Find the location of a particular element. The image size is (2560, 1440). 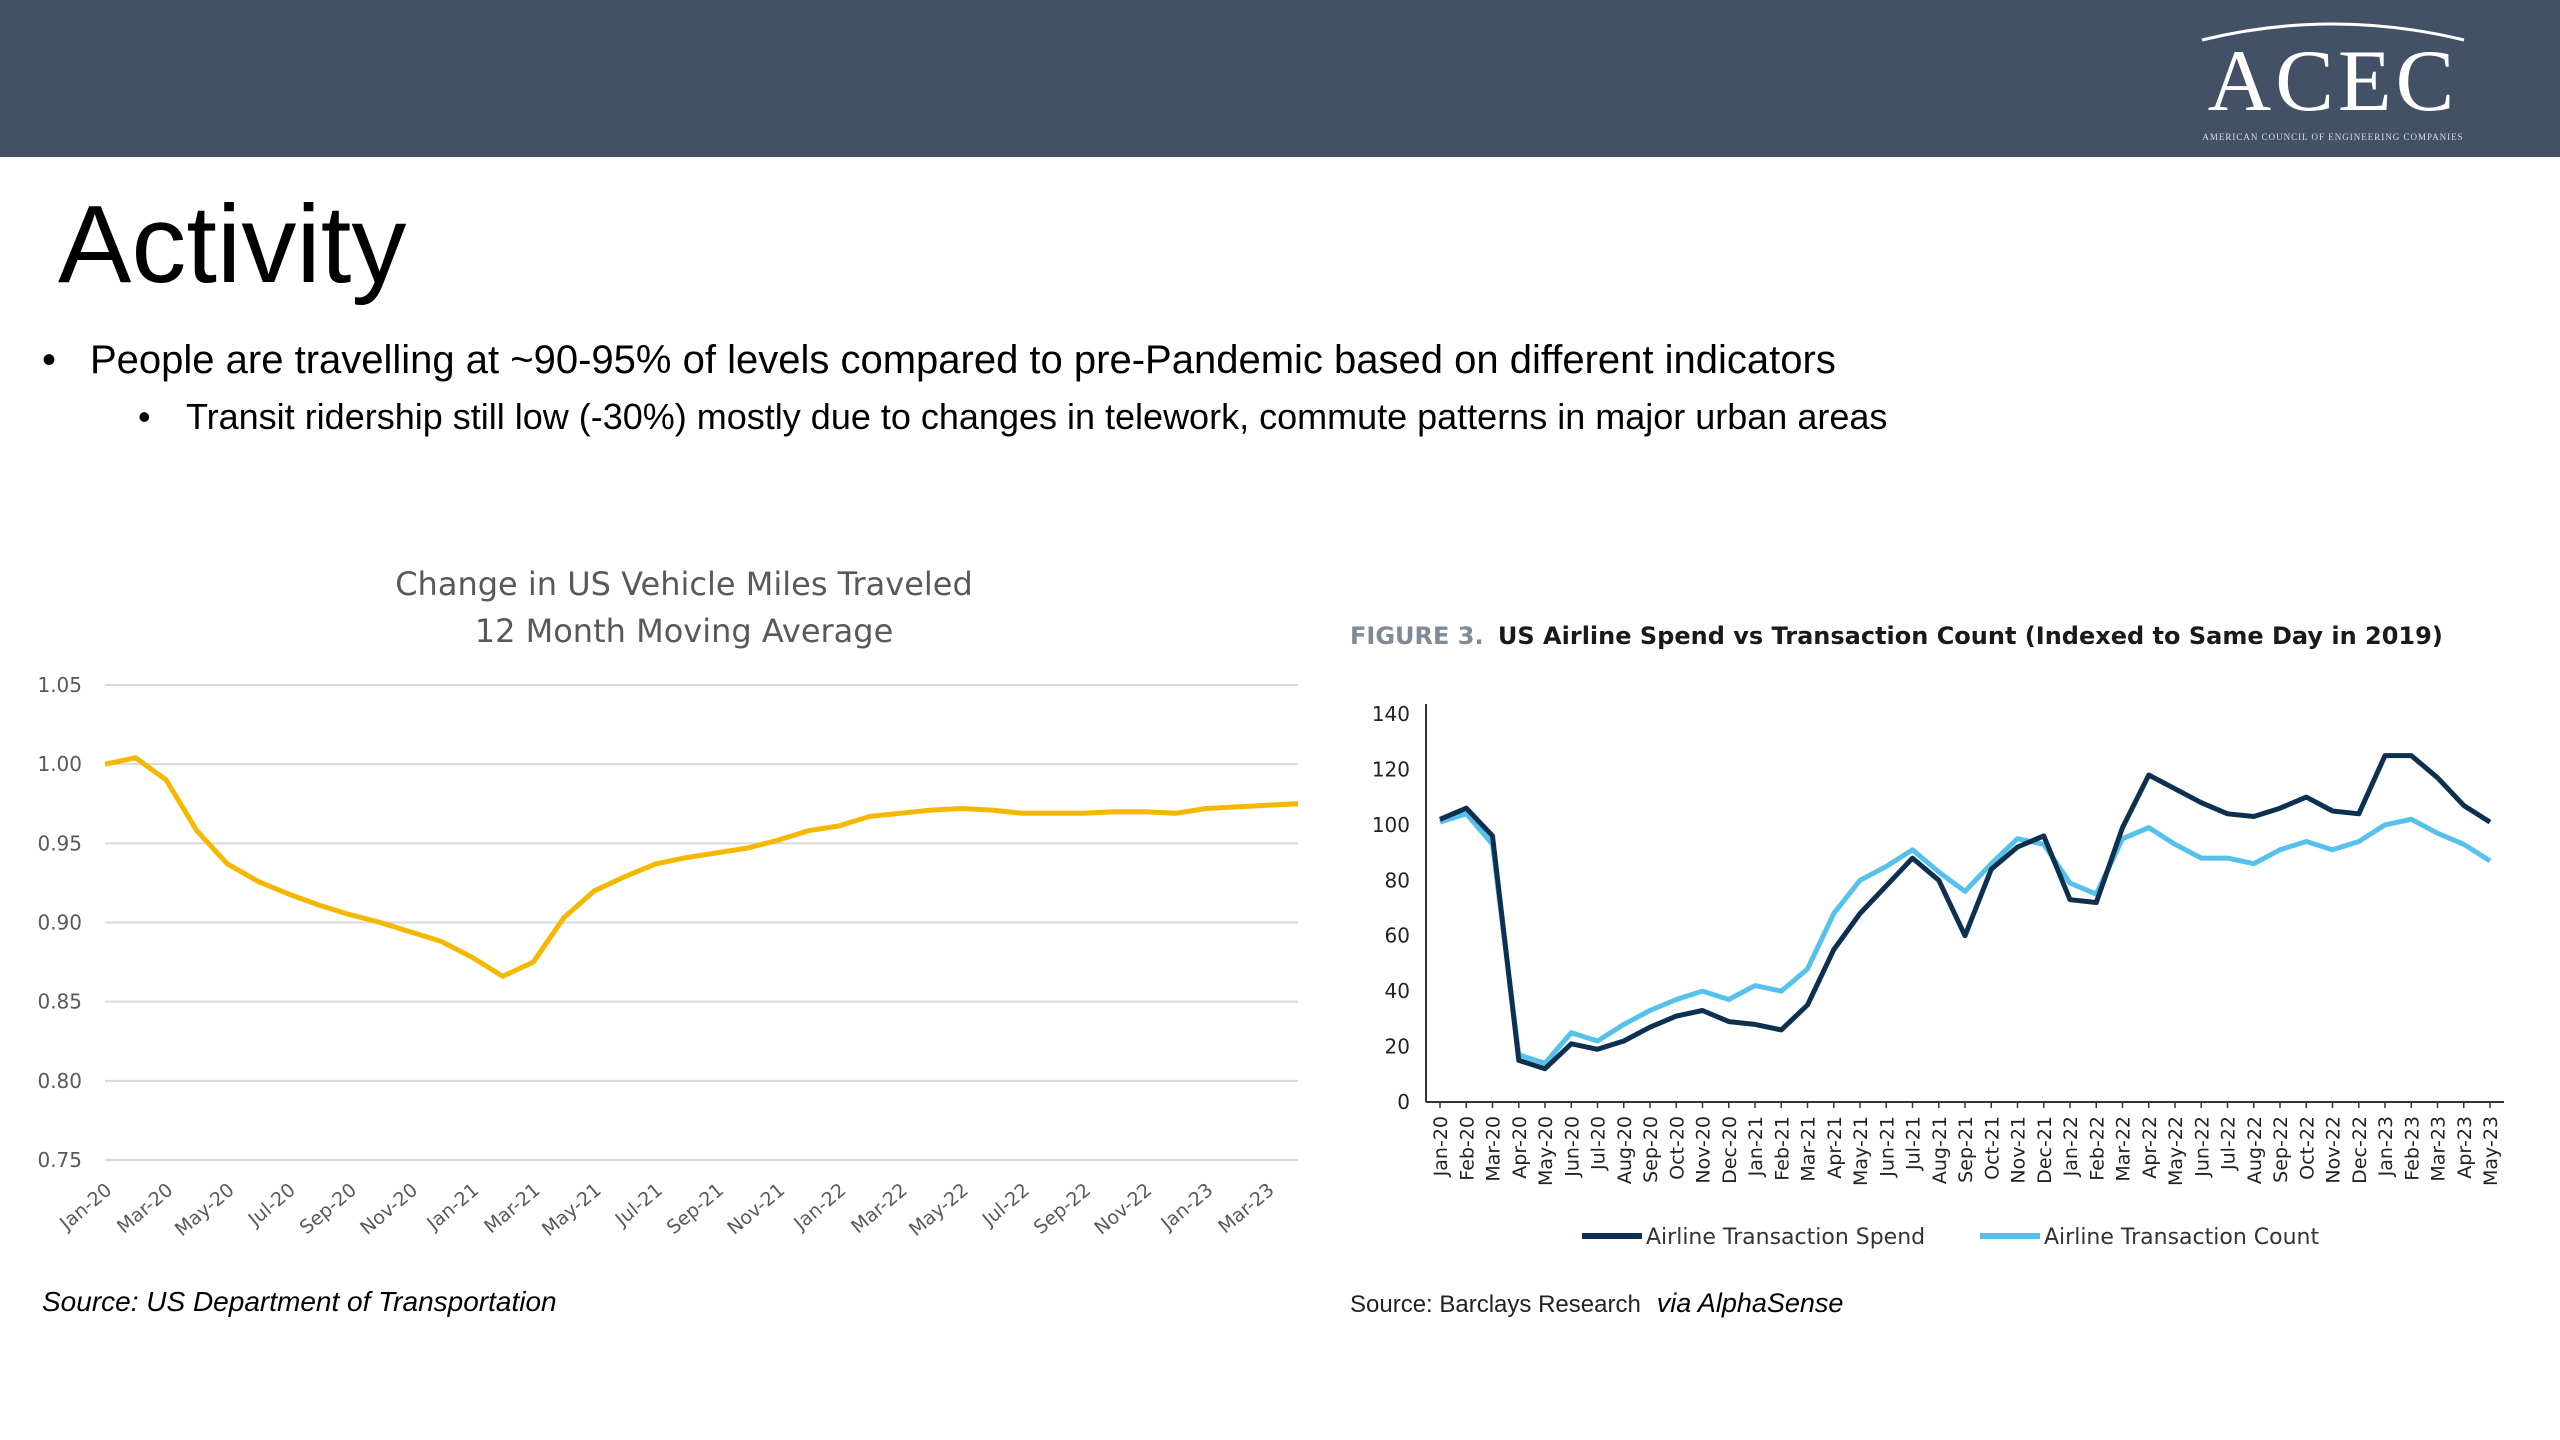

airline-xtick-label: Feb-20 is located at coordinates (1467, 1148).